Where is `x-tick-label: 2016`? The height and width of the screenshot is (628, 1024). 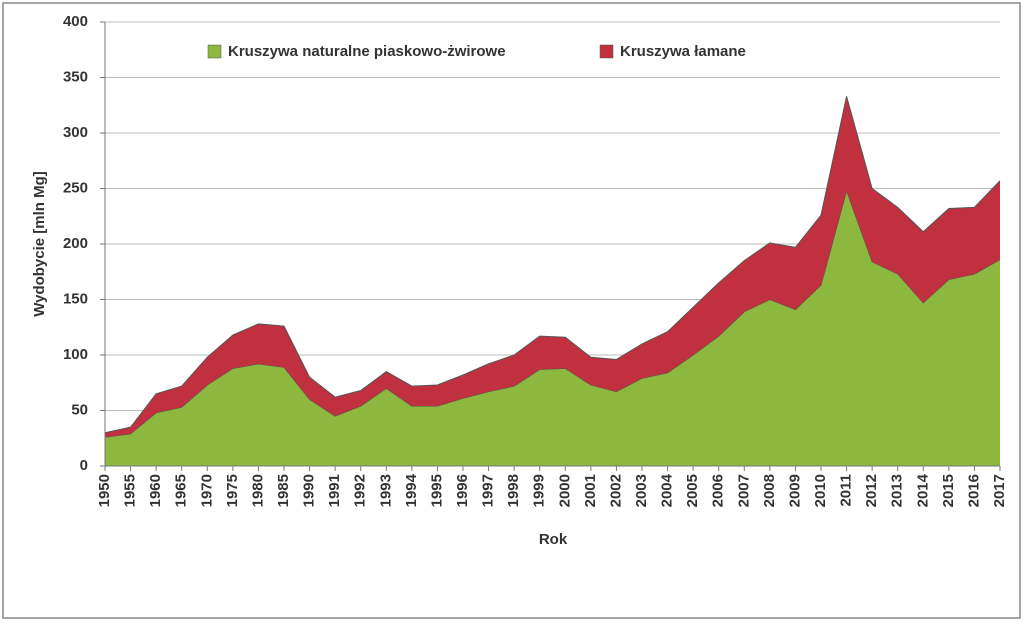
x-tick-label: 2016 is located at coordinates (973, 490).